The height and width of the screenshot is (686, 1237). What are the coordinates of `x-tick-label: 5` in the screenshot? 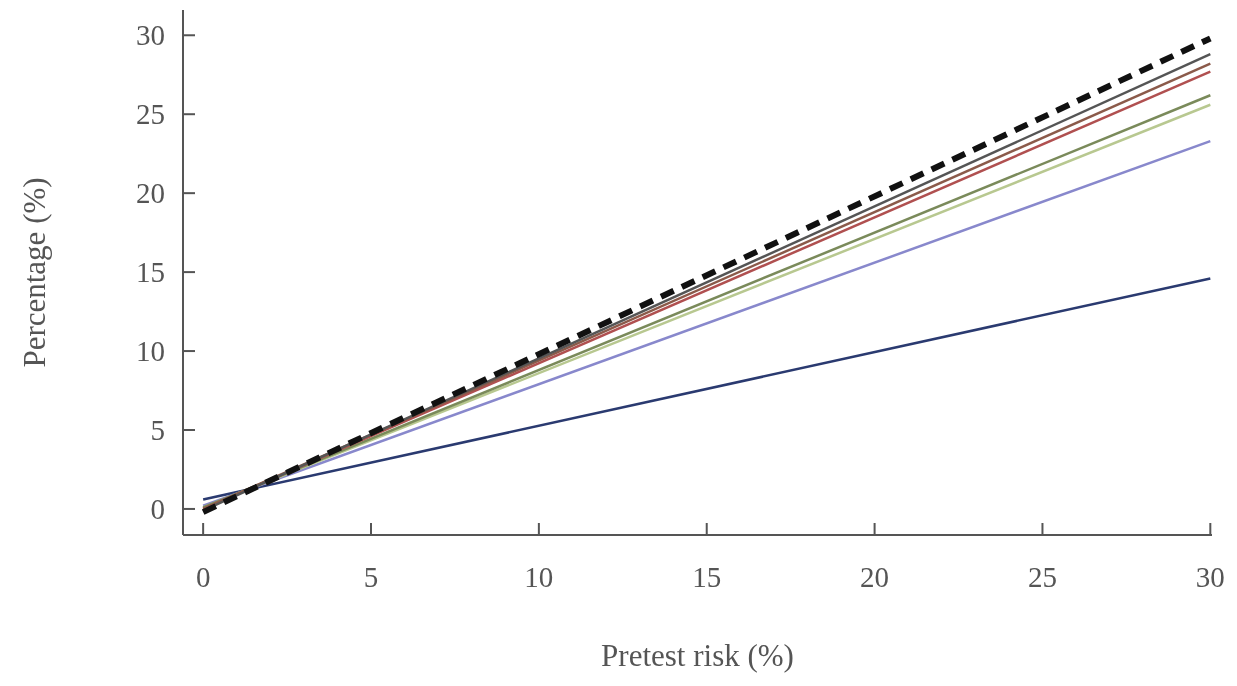 It's located at (371, 577).